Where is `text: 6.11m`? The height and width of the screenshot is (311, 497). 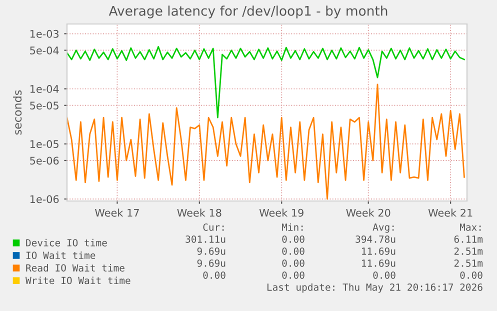 text: 6.11m is located at coordinates (468, 239).